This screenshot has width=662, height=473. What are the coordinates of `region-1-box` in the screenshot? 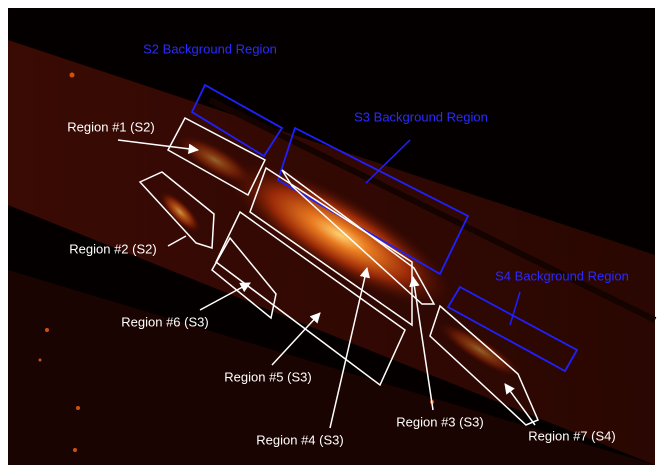 It's located at (216, 156).